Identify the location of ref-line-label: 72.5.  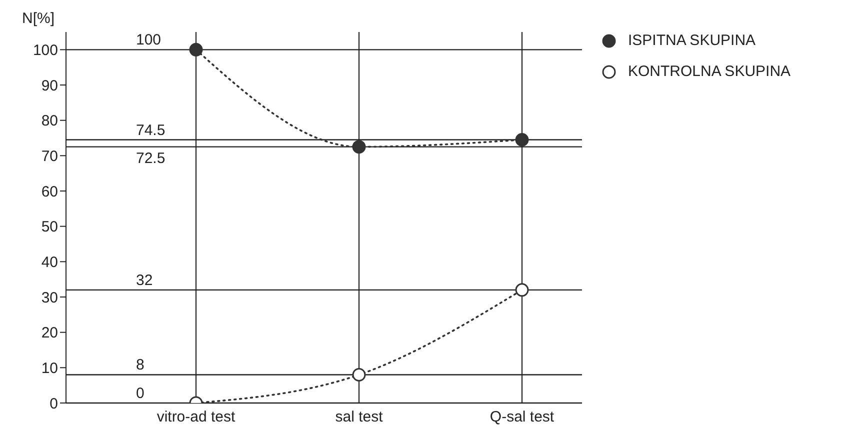
(151, 158).